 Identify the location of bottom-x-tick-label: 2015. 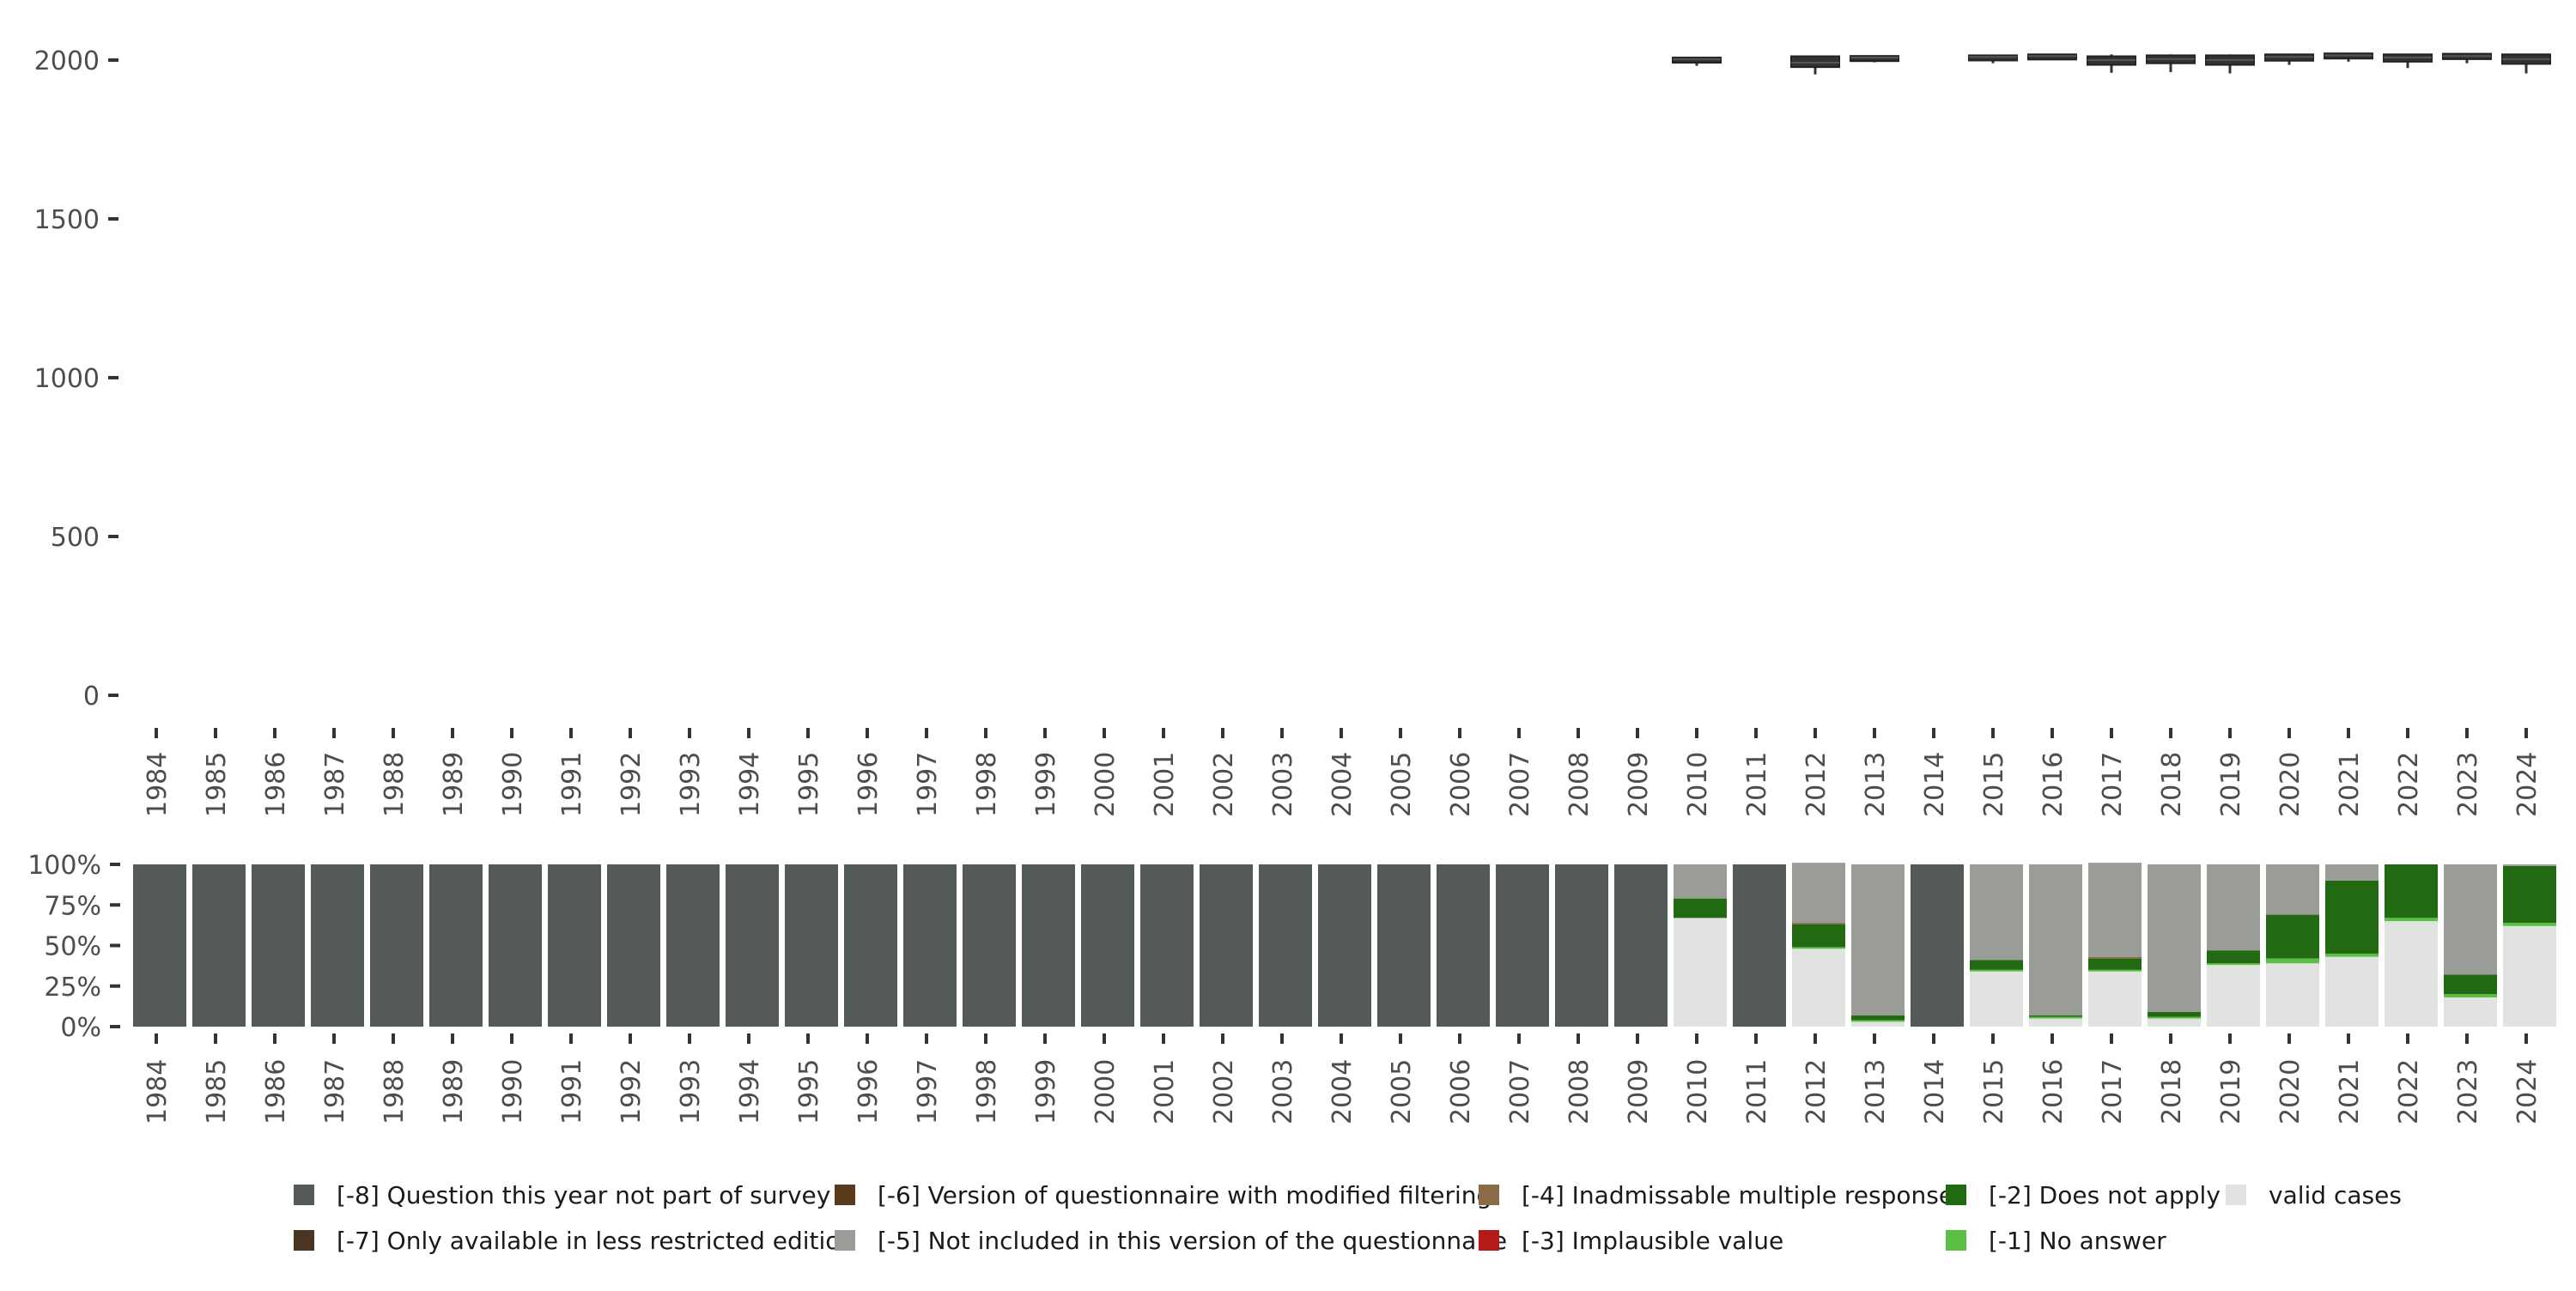
(1994, 1092).